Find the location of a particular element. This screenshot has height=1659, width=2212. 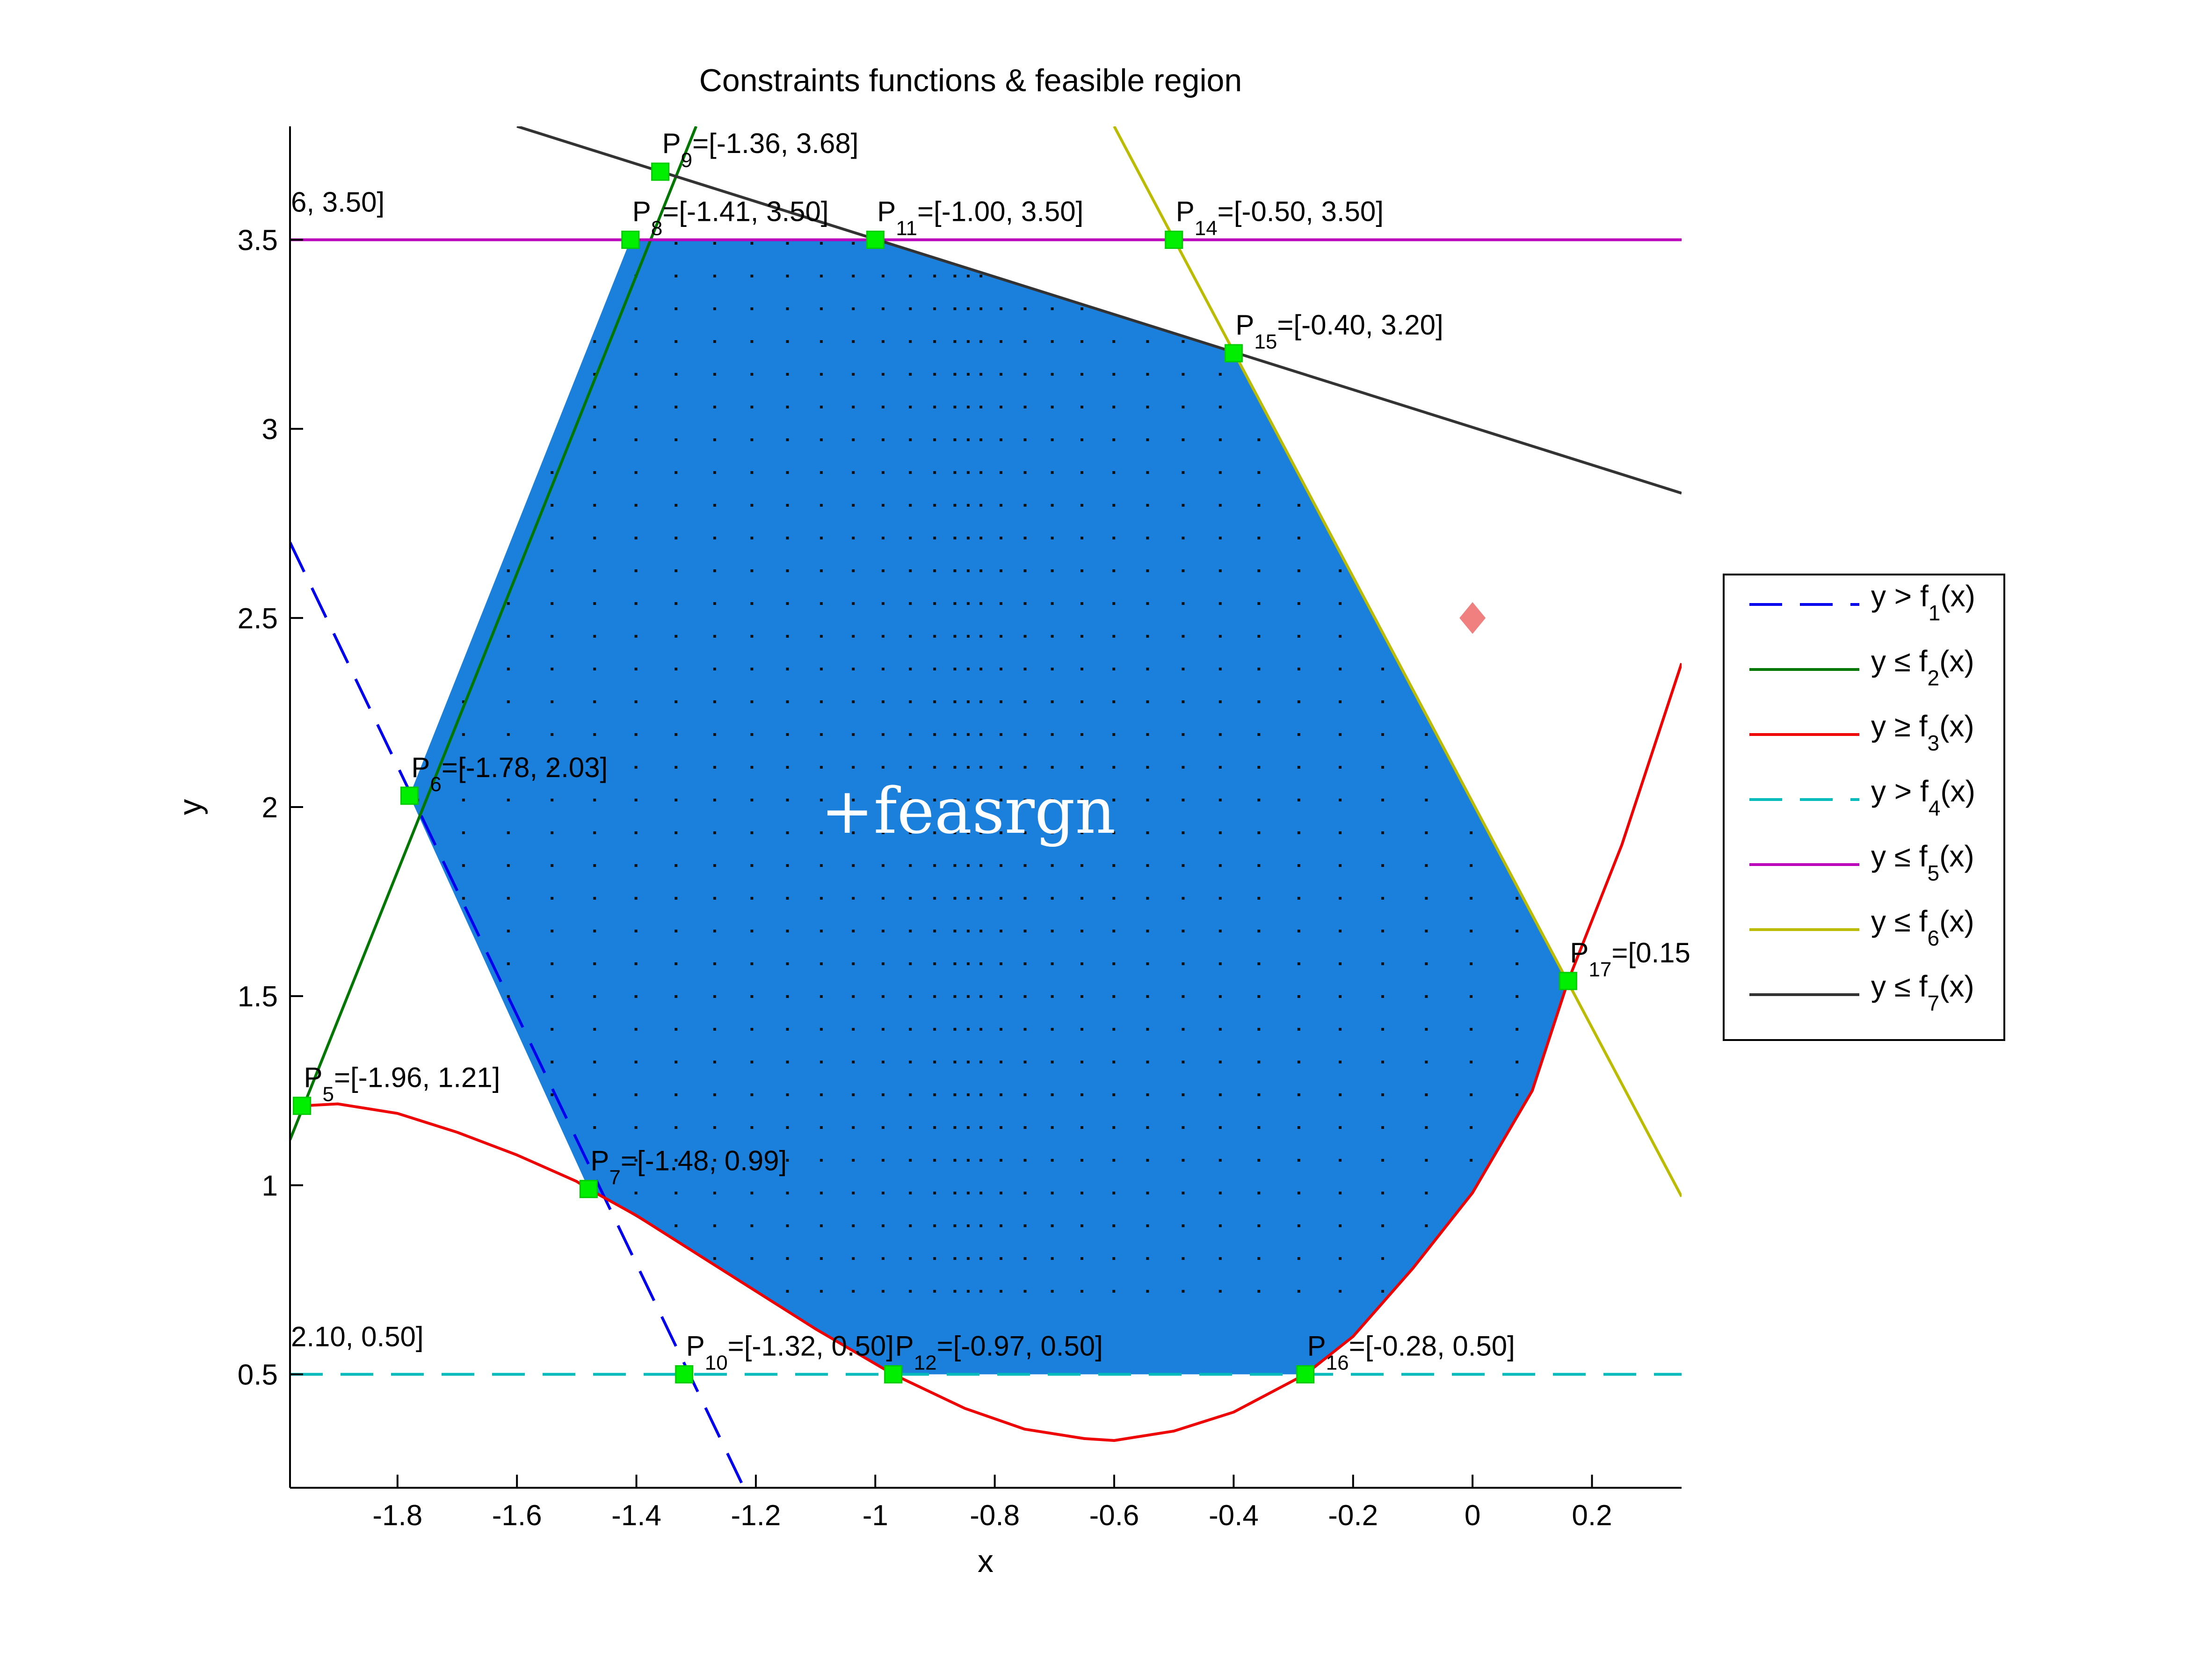

intersection-point-p12 is located at coordinates (894, 1374).